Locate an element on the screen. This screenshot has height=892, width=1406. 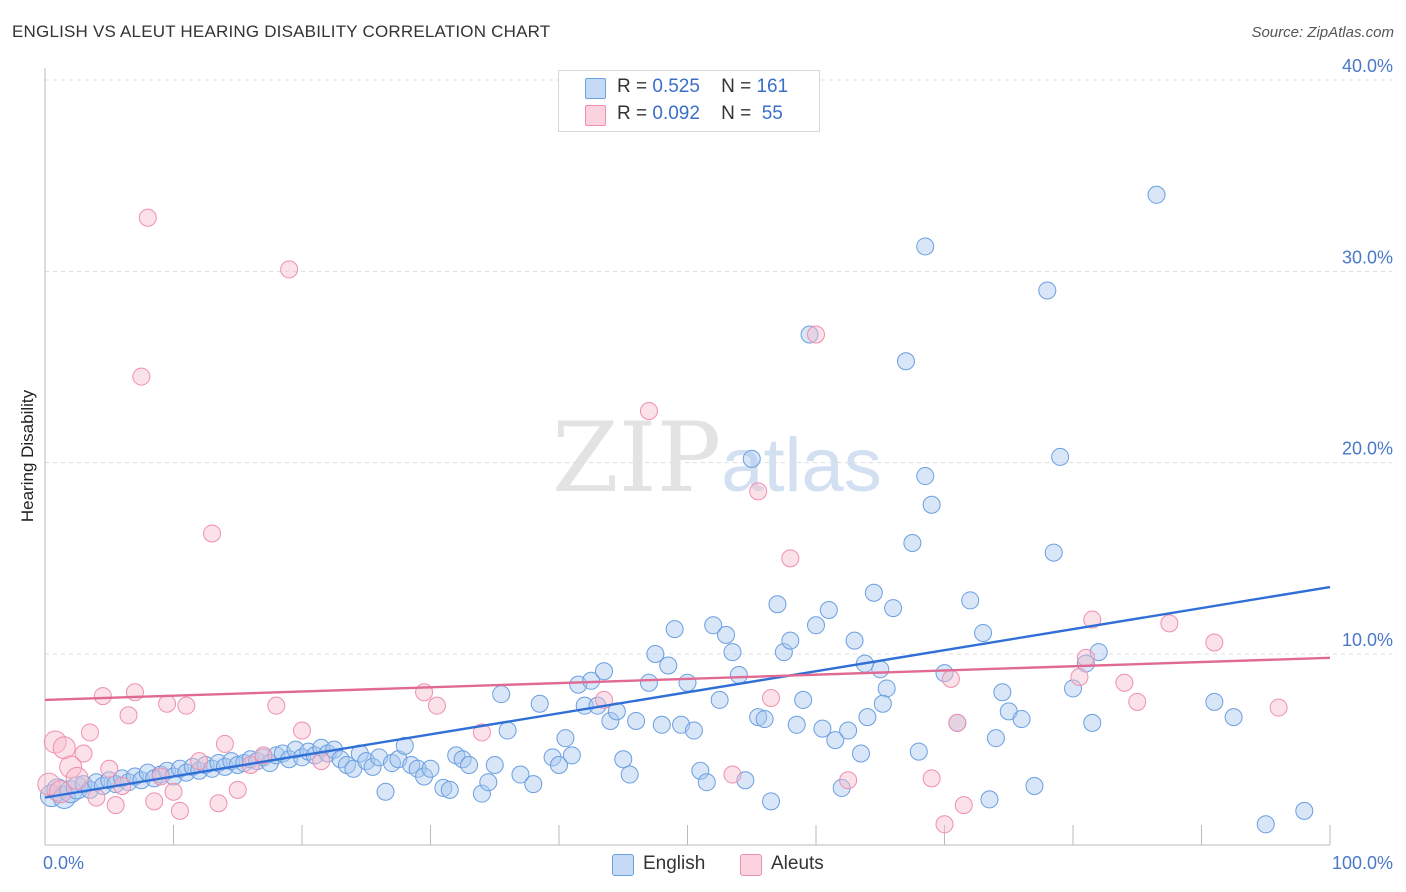
watermark-atlas: atlas is located at coordinates (801, 465).